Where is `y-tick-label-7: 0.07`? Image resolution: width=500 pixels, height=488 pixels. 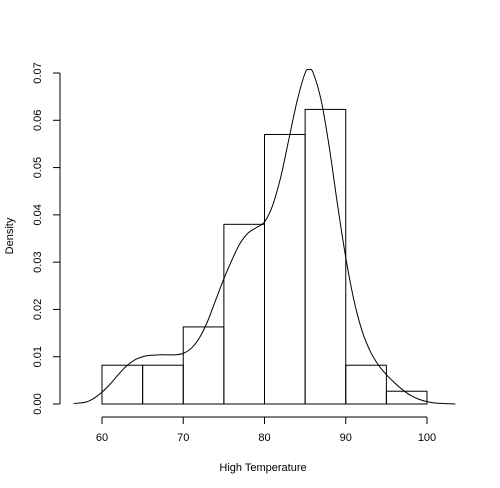 y-tick-label-7: 0.07 is located at coordinates (38, 72).